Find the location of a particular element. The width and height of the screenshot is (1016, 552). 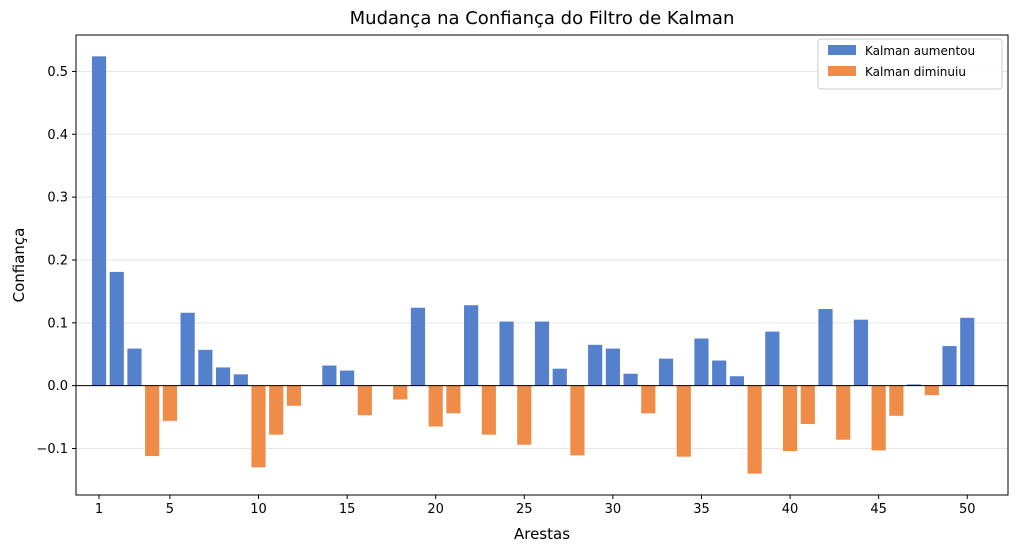

y-tick-label: 0.4 is located at coordinates (57, 135).